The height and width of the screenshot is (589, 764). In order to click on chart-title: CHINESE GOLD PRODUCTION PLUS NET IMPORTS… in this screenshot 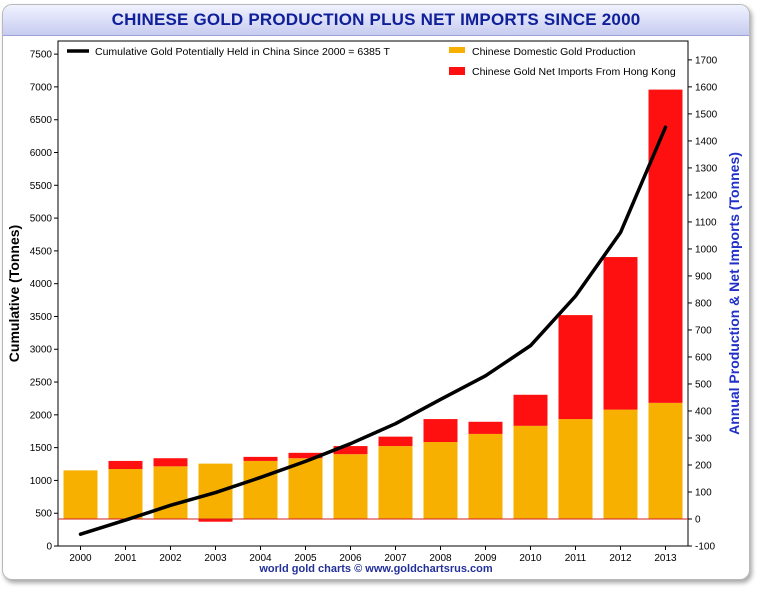, I will do `click(376, 20)`.